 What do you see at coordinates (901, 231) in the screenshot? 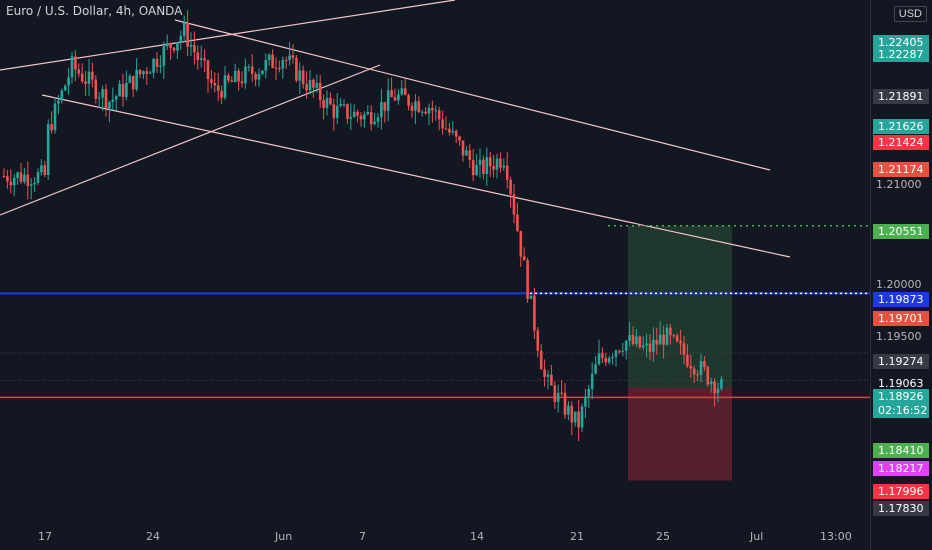
I see `price-tag: 1.20551` at bounding box center [901, 231].